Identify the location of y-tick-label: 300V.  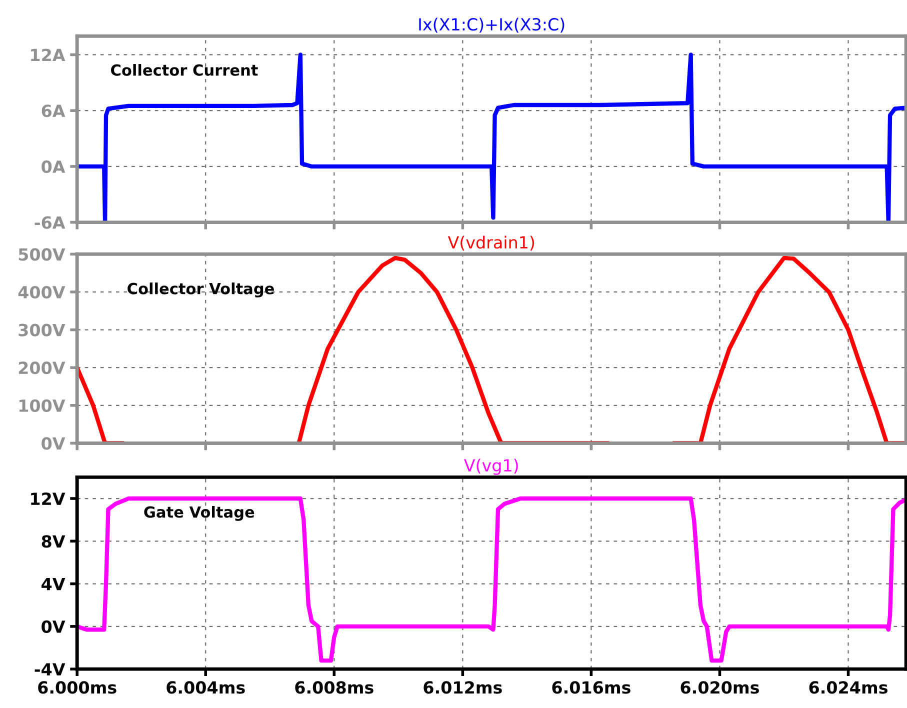
(42, 330).